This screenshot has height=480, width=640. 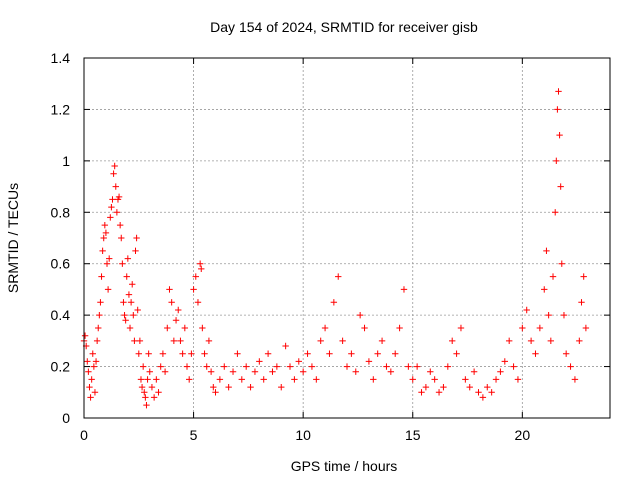 What do you see at coordinates (61, 315) in the screenshot?
I see `y-tick-label: 0.4` at bounding box center [61, 315].